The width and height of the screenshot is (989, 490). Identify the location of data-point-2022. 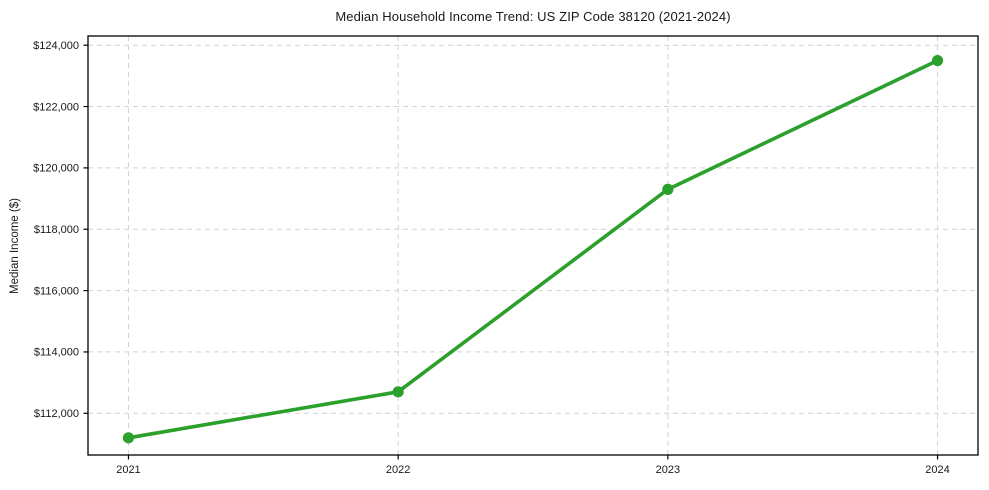
(398, 392).